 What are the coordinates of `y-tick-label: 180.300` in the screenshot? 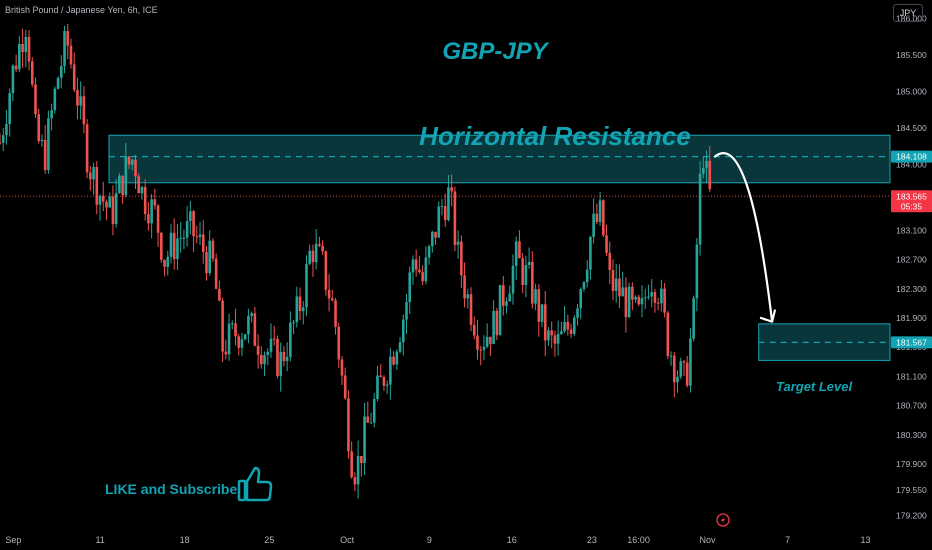 It's located at (911, 435).